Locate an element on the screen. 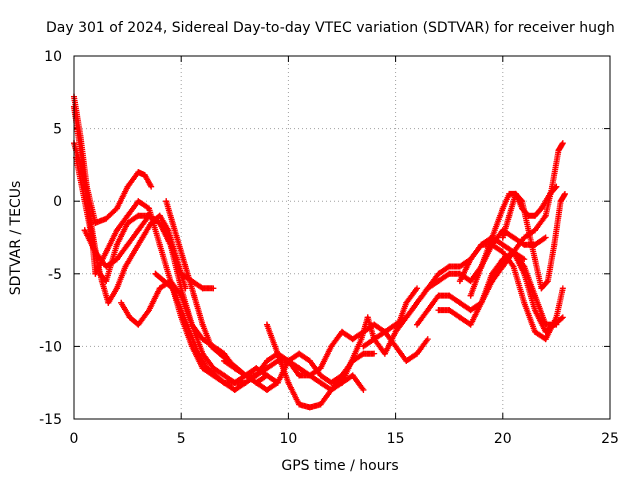 Image resolution: width=640 pixels, height=480 pixels. y-tick-label: 0 is located at coordinates (57, 202).